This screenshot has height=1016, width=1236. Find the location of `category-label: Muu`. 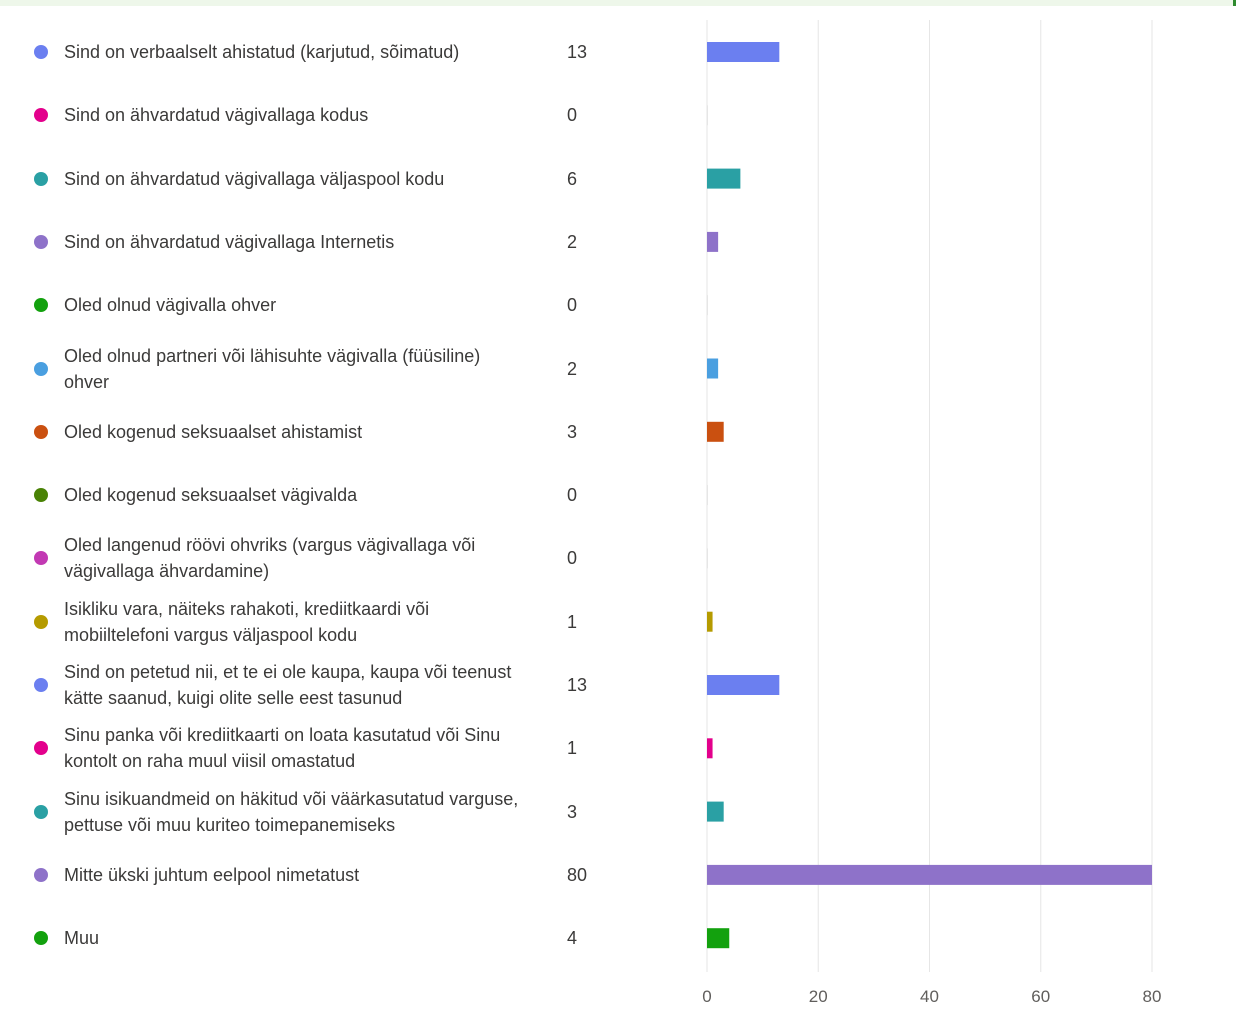

category-label: Muu is located at coordinates (82, 938).